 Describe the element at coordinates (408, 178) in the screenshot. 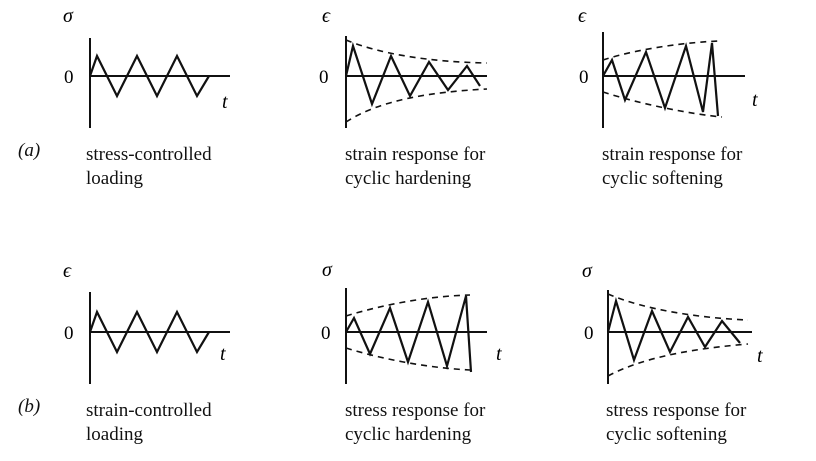

I see `caption-a2-line2: cyclic hardening` at that location.